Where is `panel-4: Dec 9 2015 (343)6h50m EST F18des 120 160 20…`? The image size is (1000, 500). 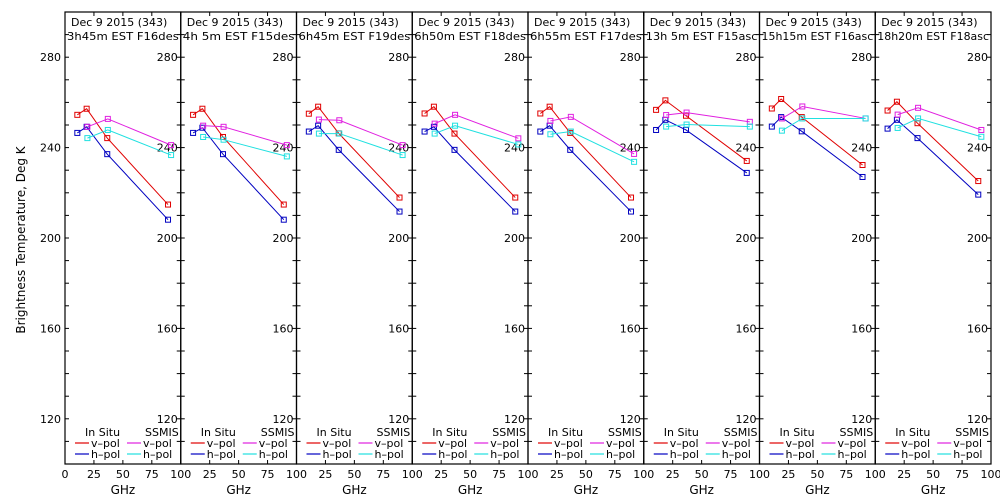 panel-4: Dec 9 2015 (343)6h50m EST F18des 120 160 20… is located at coordinates (475, 254).